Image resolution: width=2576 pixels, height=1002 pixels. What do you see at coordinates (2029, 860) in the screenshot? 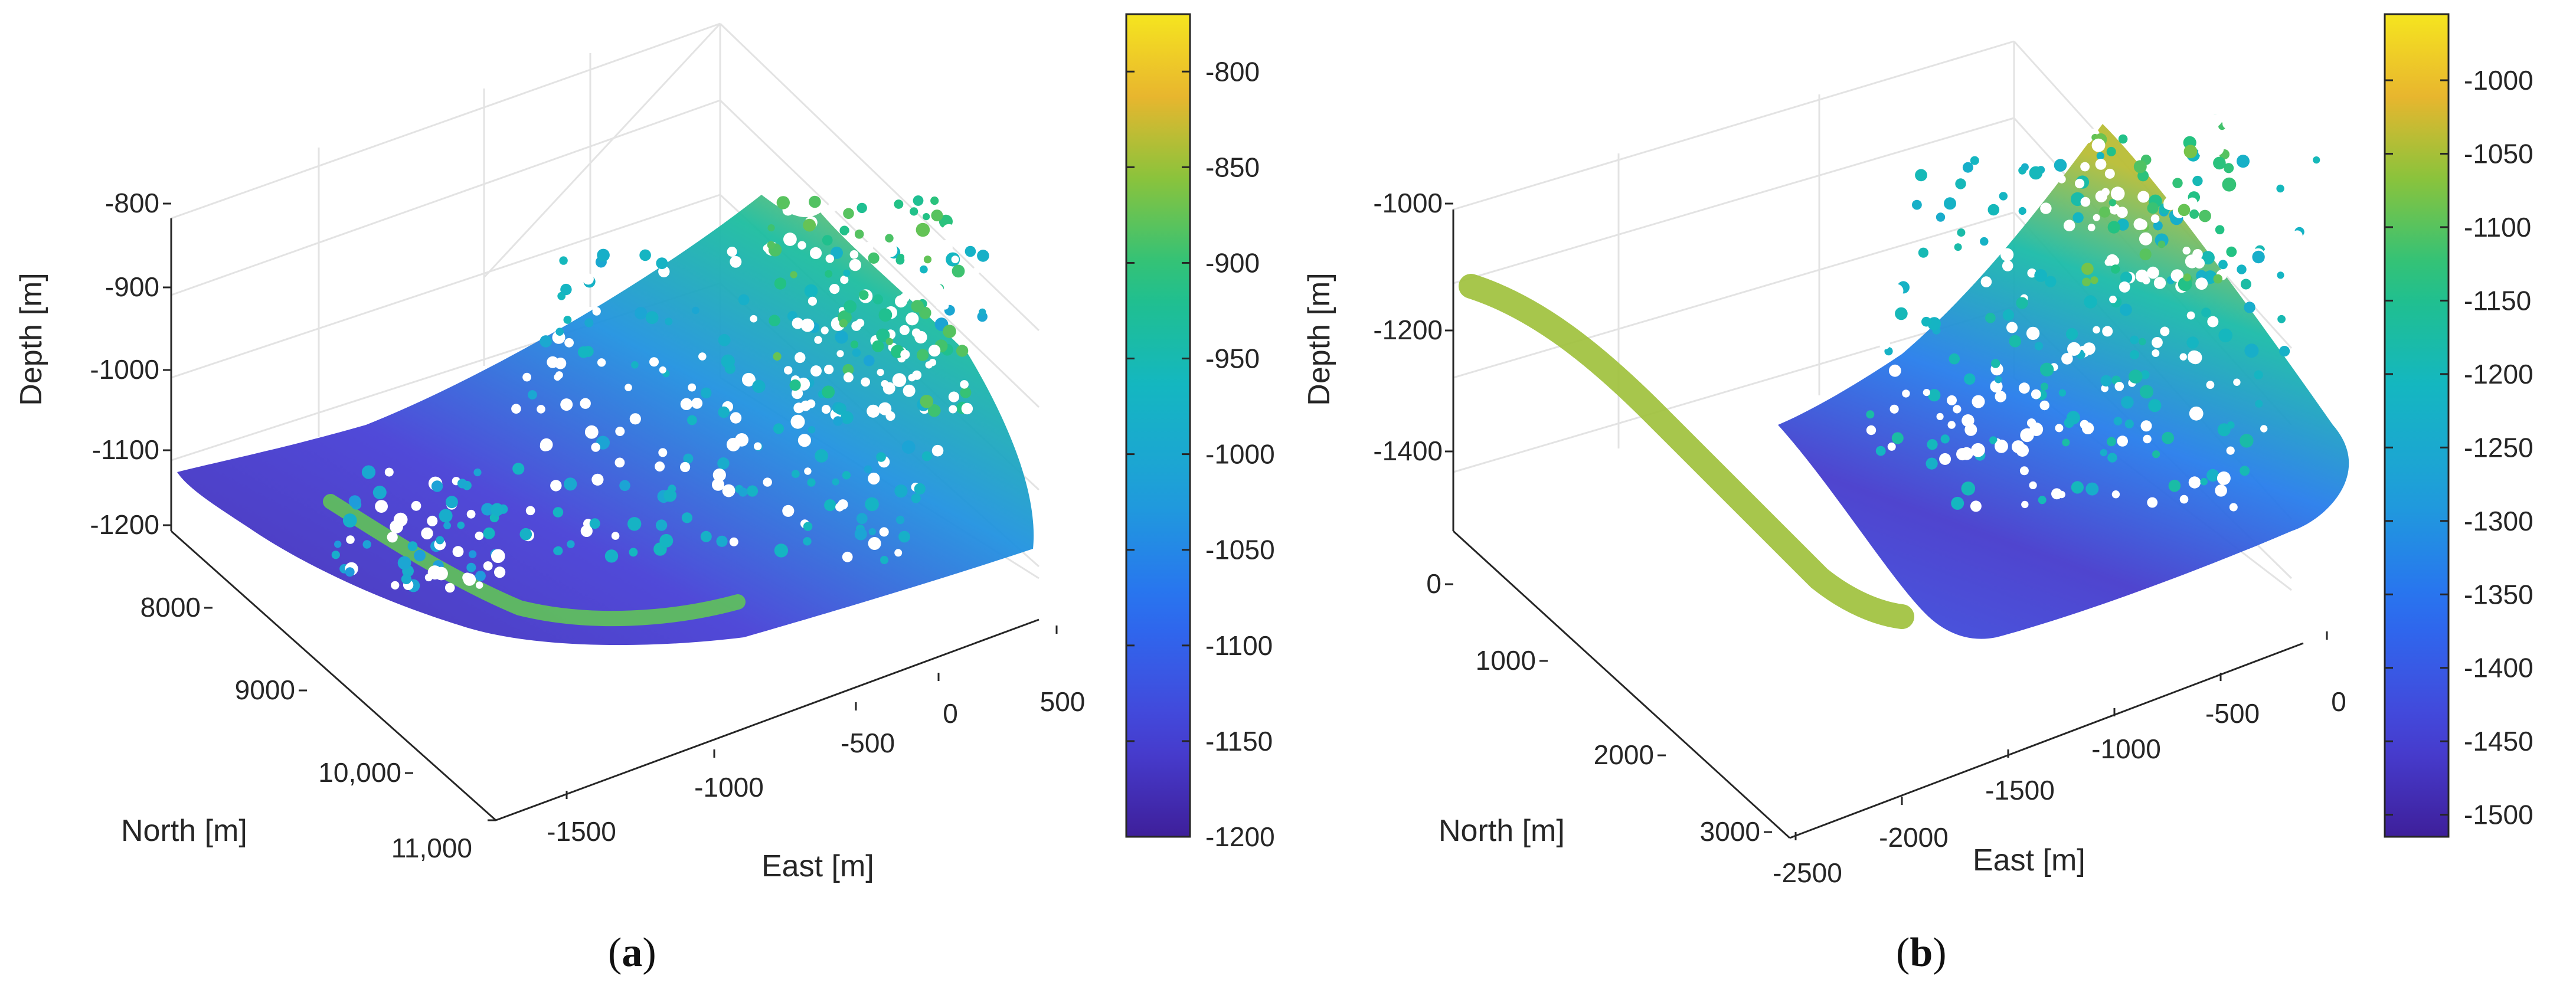
I see `p1-xlabel: East [m]` at bounding box center [2029, 860].